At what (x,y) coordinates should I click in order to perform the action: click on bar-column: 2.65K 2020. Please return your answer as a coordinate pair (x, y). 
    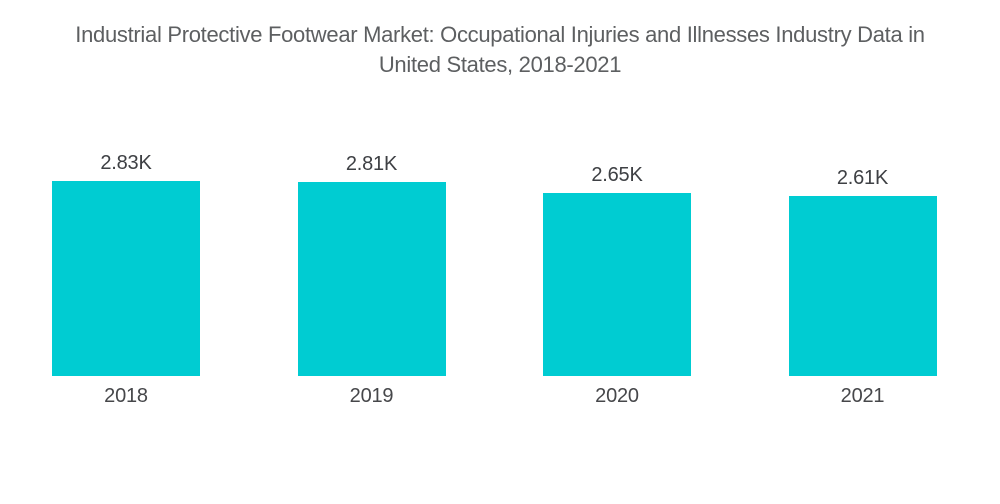
    Looking at the image, I should click on (617, 285).